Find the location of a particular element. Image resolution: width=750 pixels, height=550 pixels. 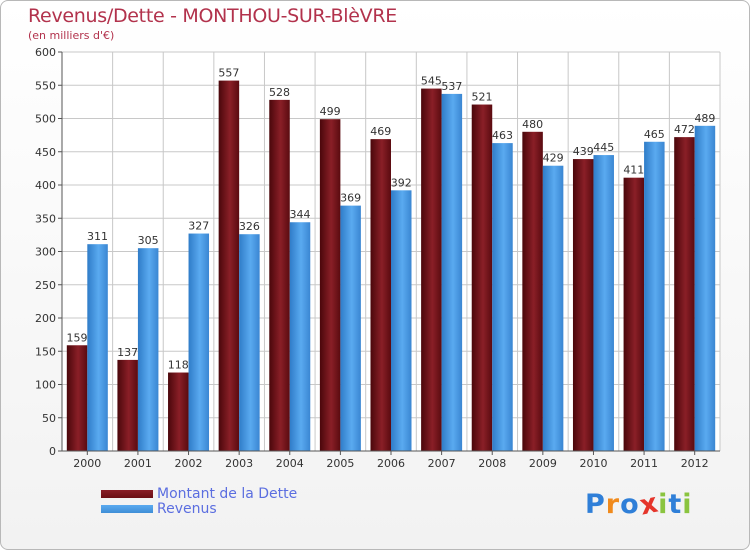

bar-revenus-2003 is located at coordinates (249, 342).